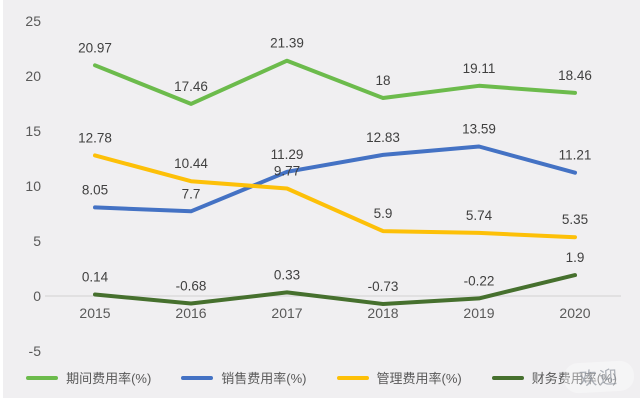 This screenshot has height=406, width=640. What do you see at coordinates (35, 351) in the screenshot?
I see `y-tick-label: -5` at bounding box center [35, 351].